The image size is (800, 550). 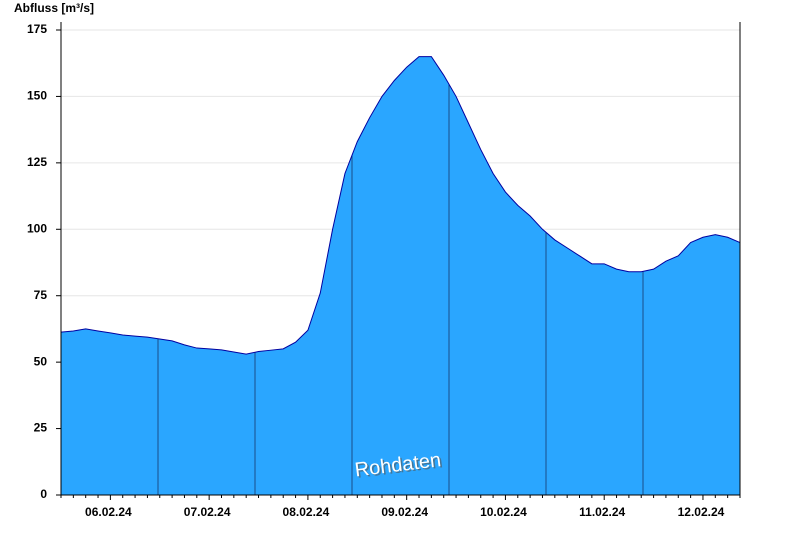 I want to click on y-tick-label: 175, so click(x=37, y=29).